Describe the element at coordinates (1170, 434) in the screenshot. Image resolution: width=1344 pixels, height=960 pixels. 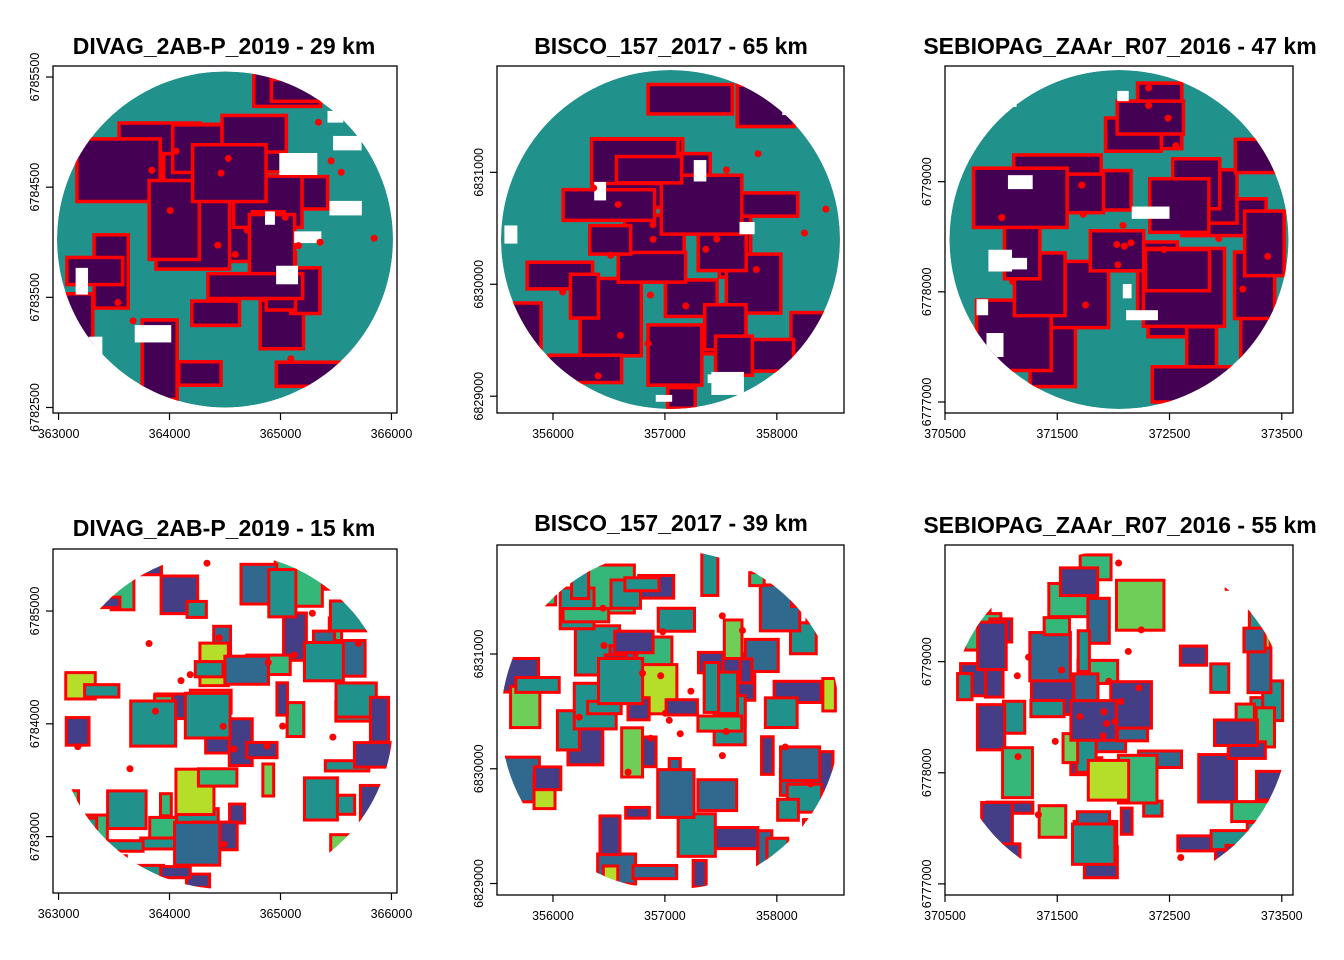
I see `x-tick-label: 372500` at that location.